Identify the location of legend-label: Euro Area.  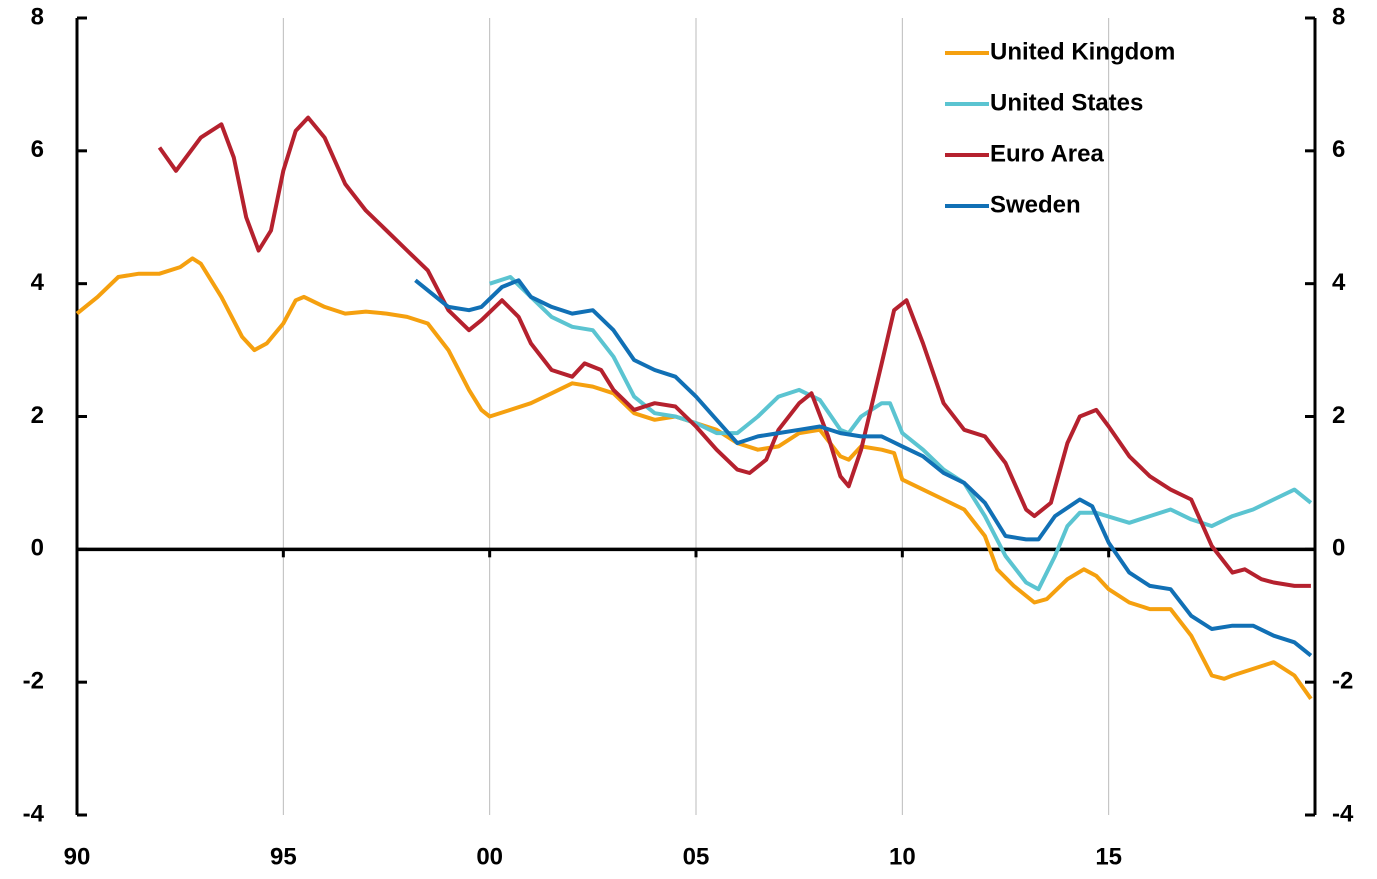
(1047, 153).